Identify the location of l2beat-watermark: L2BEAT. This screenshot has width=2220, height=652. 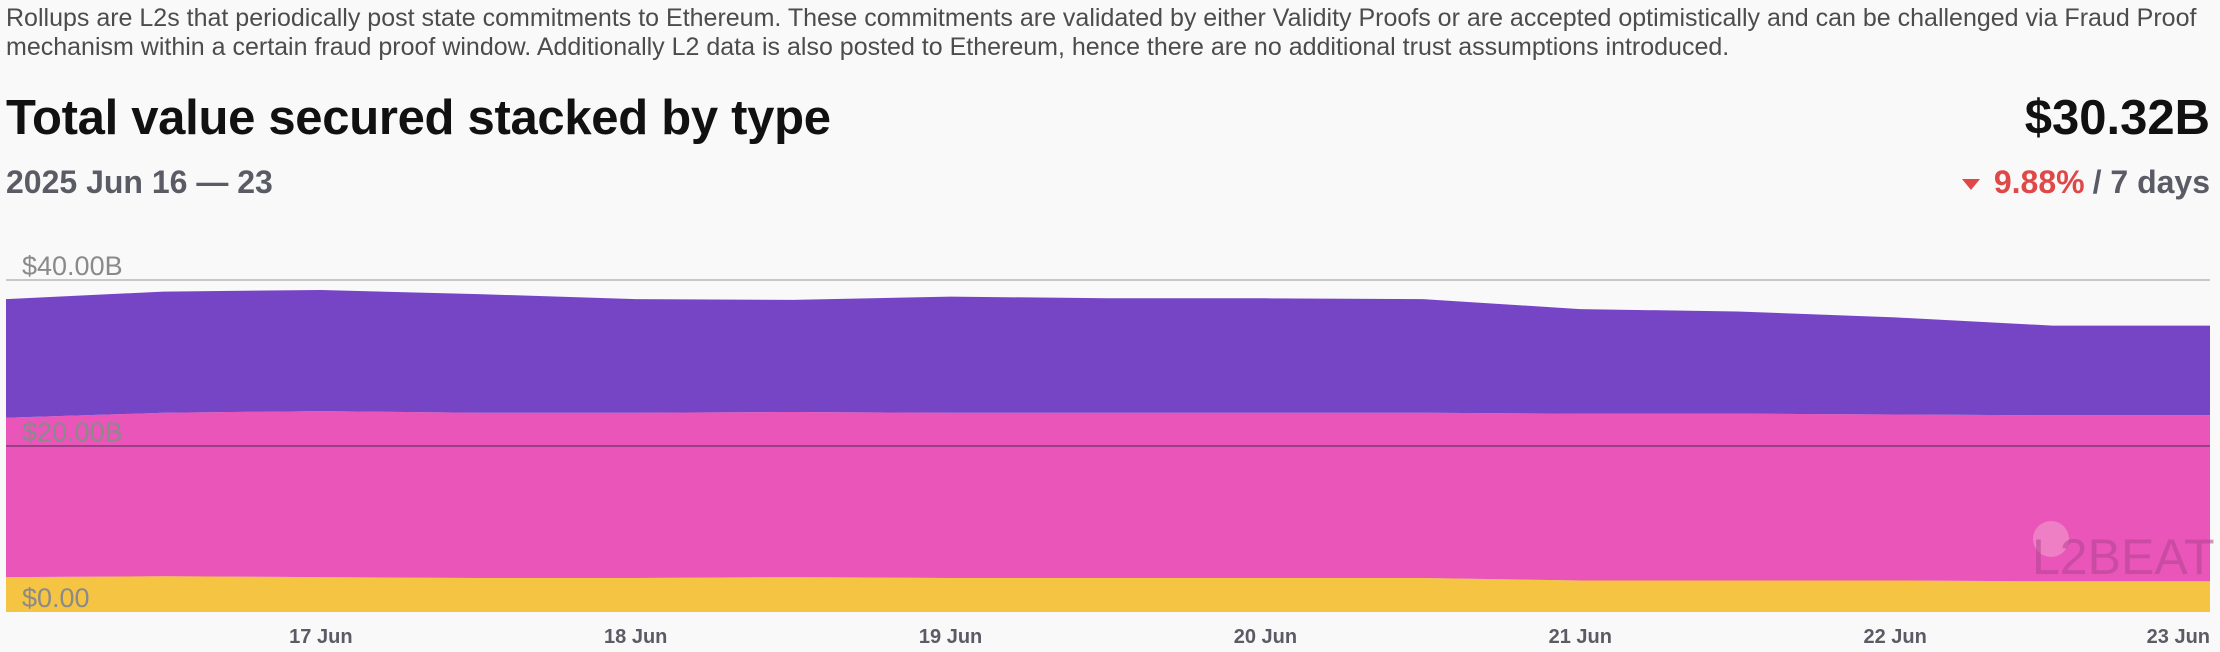
(2123, 553).